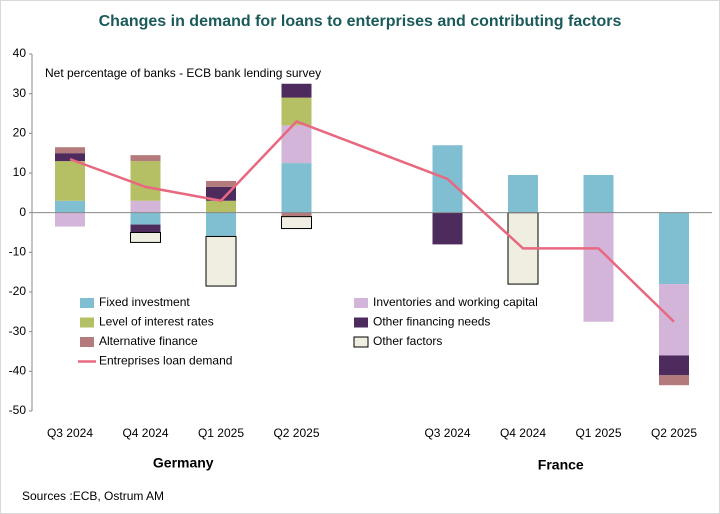 The image size is (720, 514). Describe the element at coordinates (20, 53) in the screenshot. I see `y-tick-label: 40` at that location.